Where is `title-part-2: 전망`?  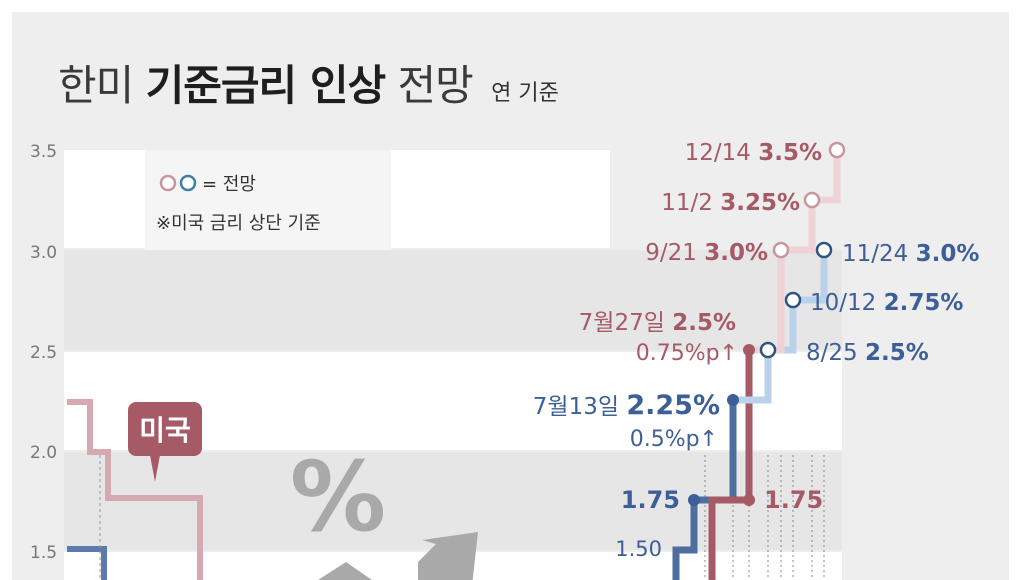
title-part-2: 전망 is located at coordinates (435, 85).